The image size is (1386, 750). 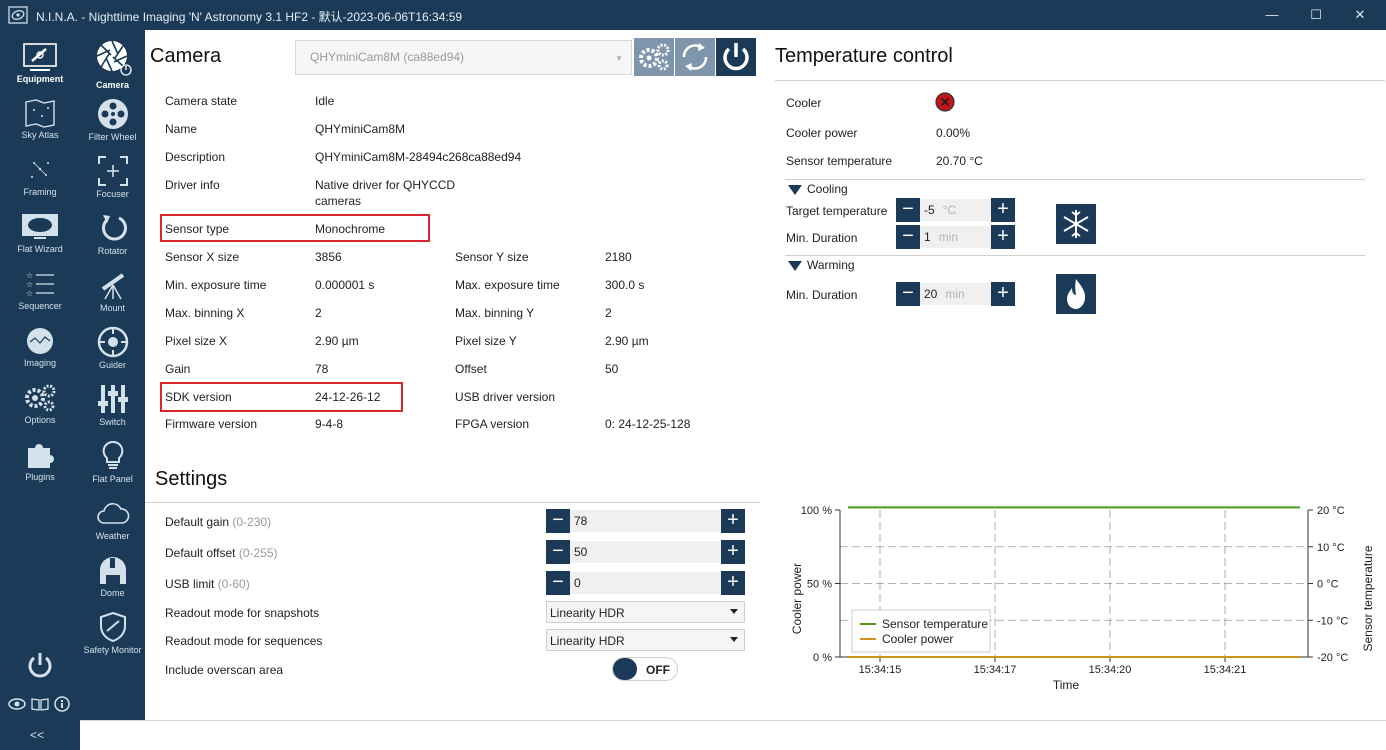 I want to click on start-cooling-button, so click(x=1076, y=224).